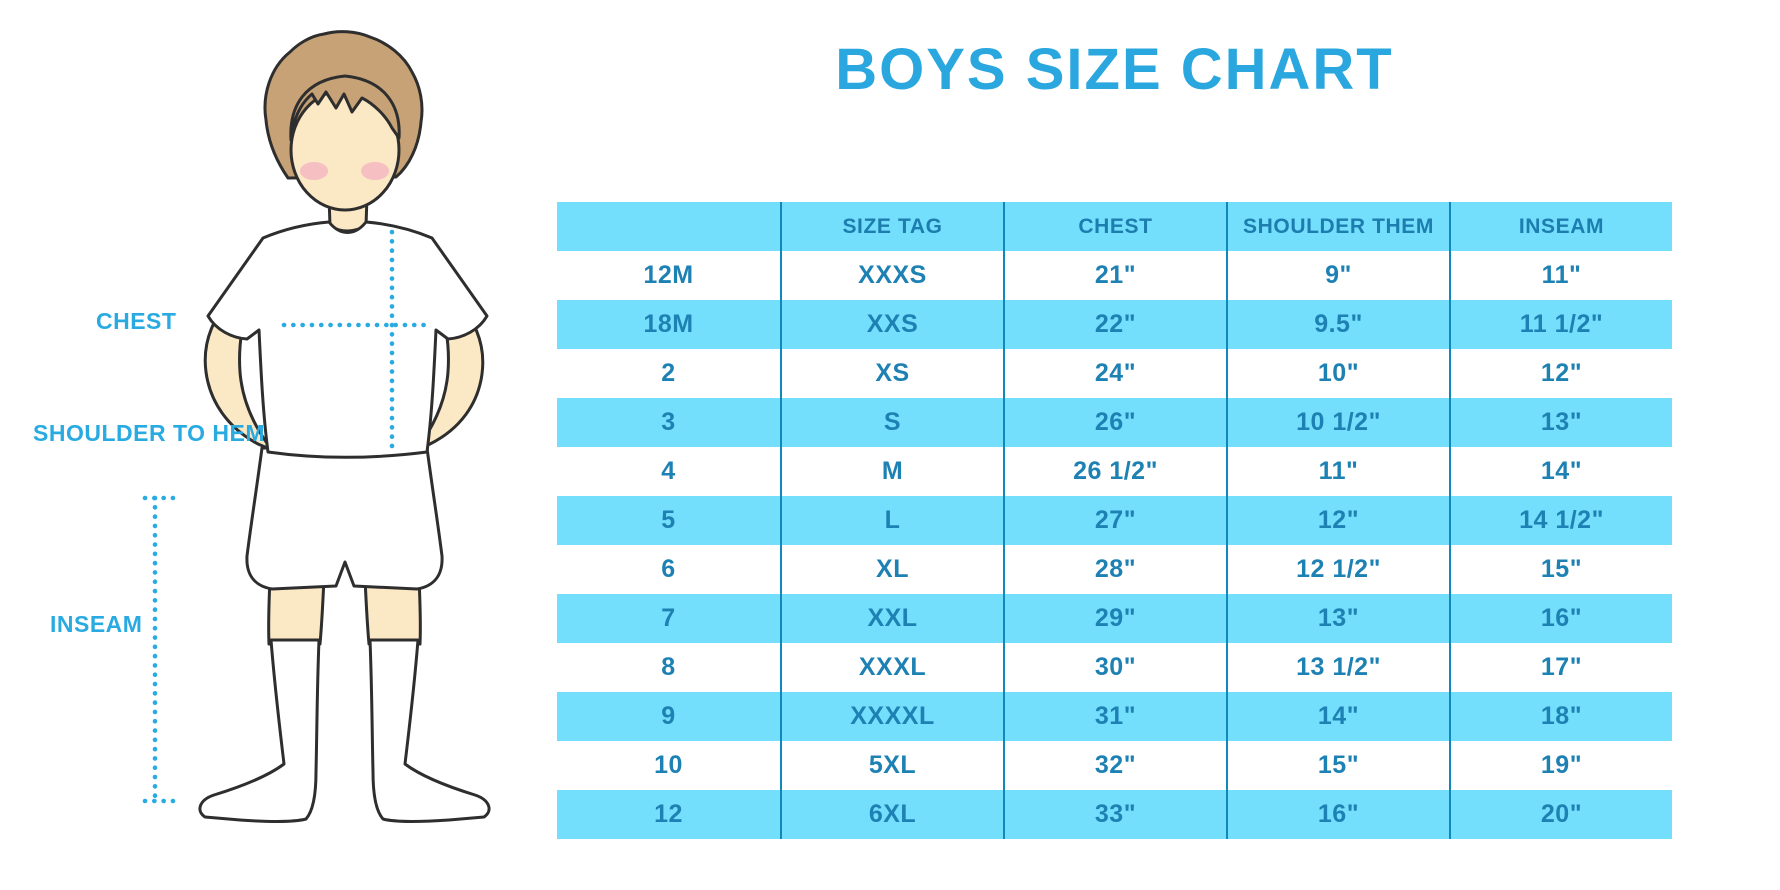 The height and width of the screenshot is (890, 1780). What do you see at coordinates (347, 339) in the screenshot?
I see `boy-shirt` at bounding box center [347, 339].